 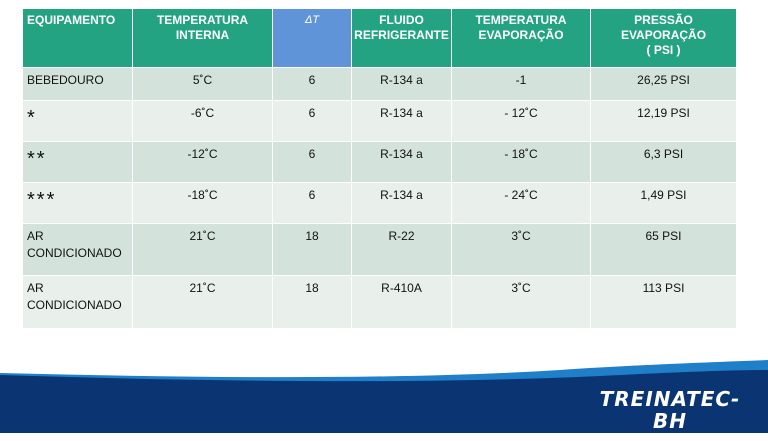 What do you see at coordinates (670, 410) in the screenshot?
I see `brand-name: TREINATEC-BH` at bounding box center [670, 410].